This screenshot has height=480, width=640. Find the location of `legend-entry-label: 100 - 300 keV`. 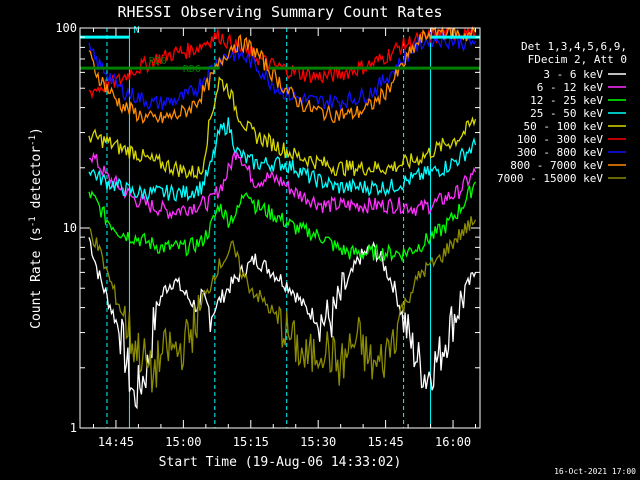

legend-entry-label: 100 - 300 keV is located at coordinates (560, 139).